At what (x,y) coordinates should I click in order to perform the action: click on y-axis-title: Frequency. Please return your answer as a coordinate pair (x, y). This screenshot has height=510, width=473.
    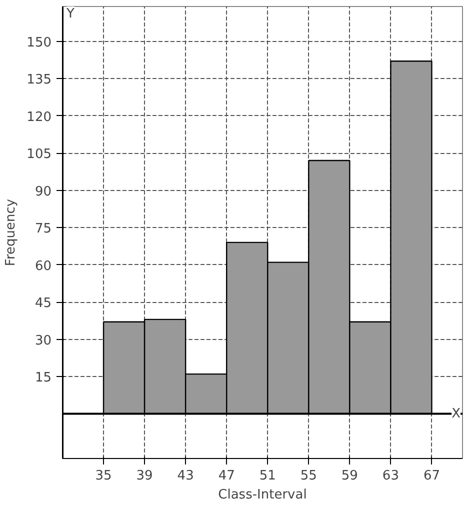
    Looking at the image, I should click on (11, 232).